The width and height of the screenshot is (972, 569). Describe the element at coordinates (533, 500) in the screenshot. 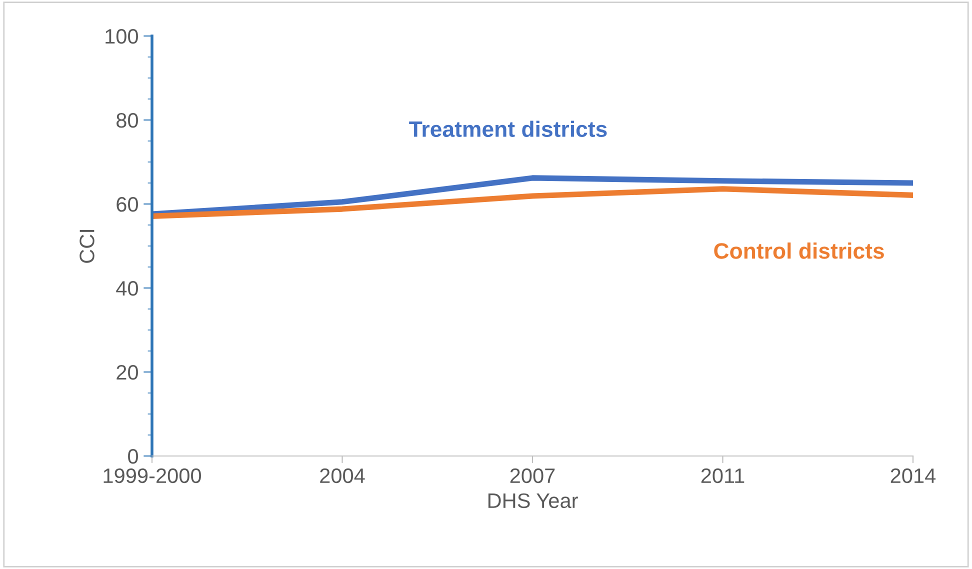

I see `x-axis-title: DHS Year` at that location.